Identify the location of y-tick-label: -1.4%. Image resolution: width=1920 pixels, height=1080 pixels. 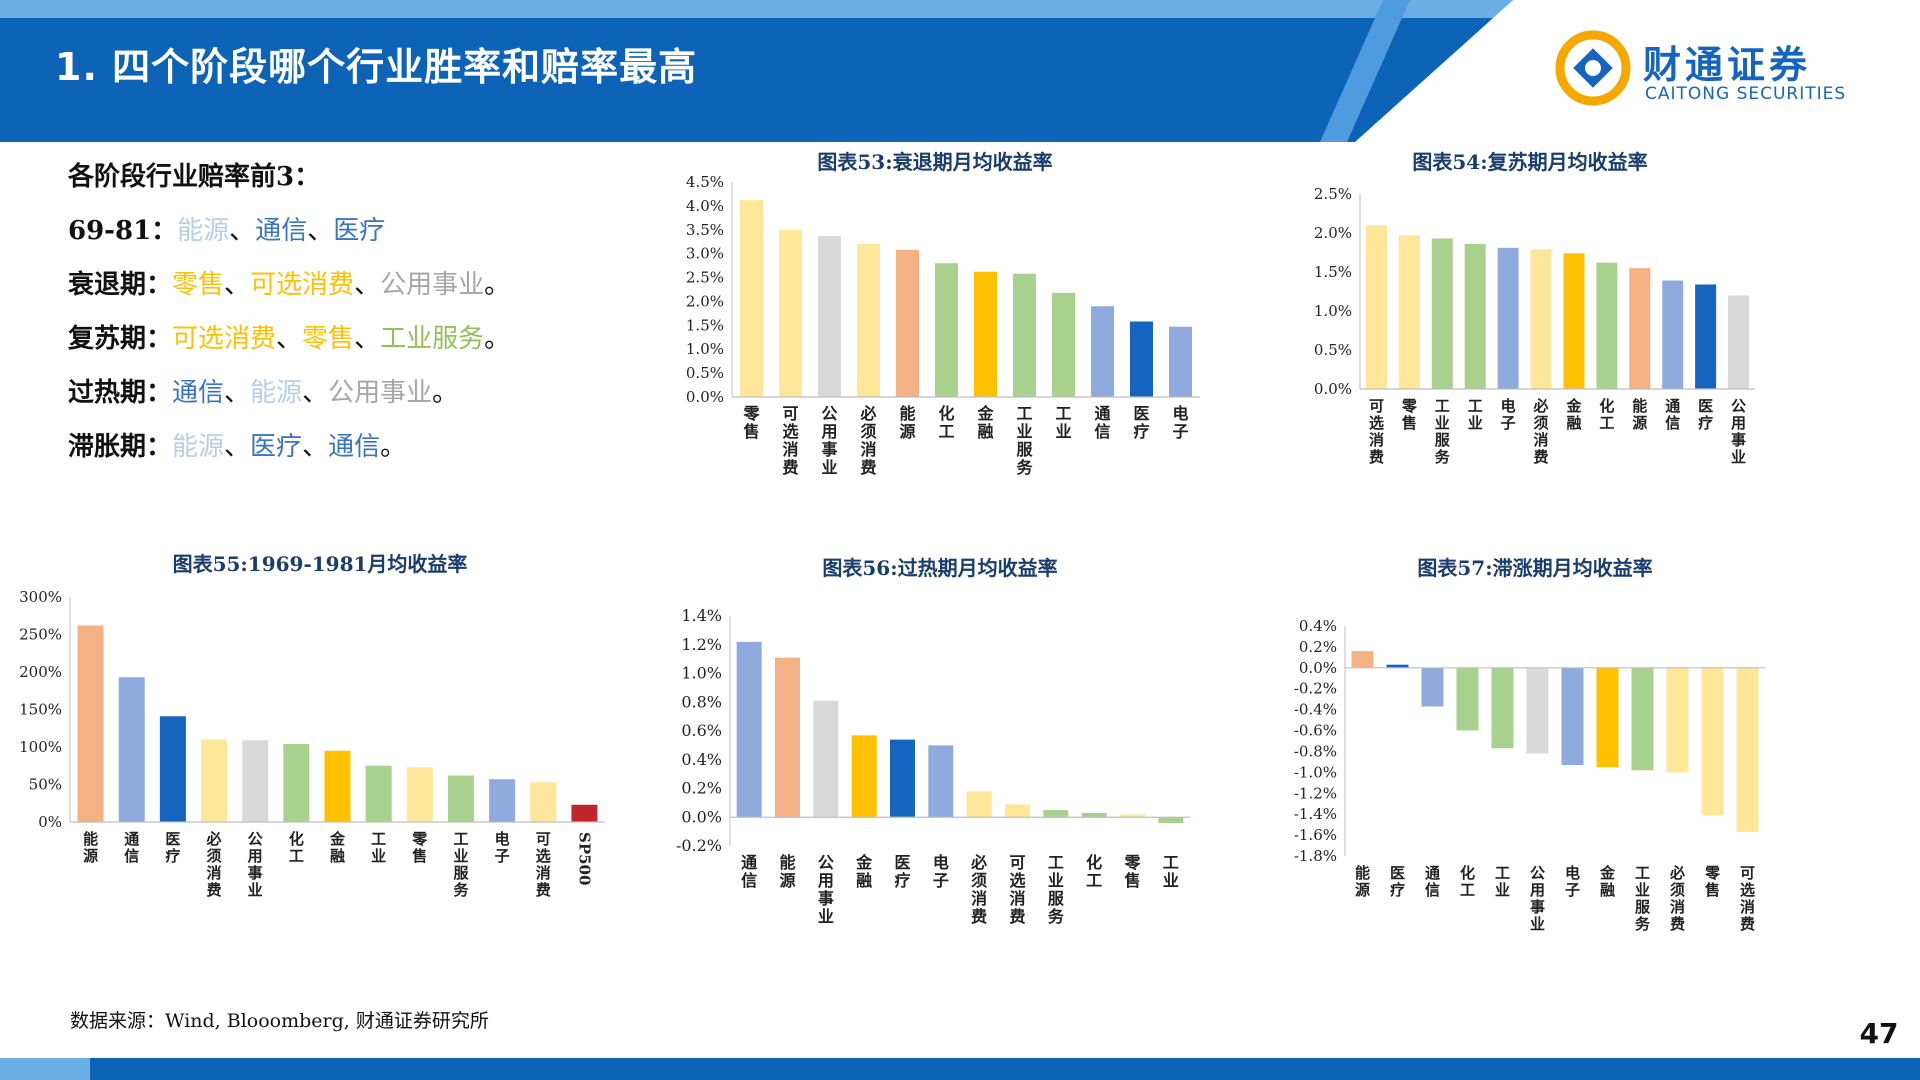
(1315, 814).